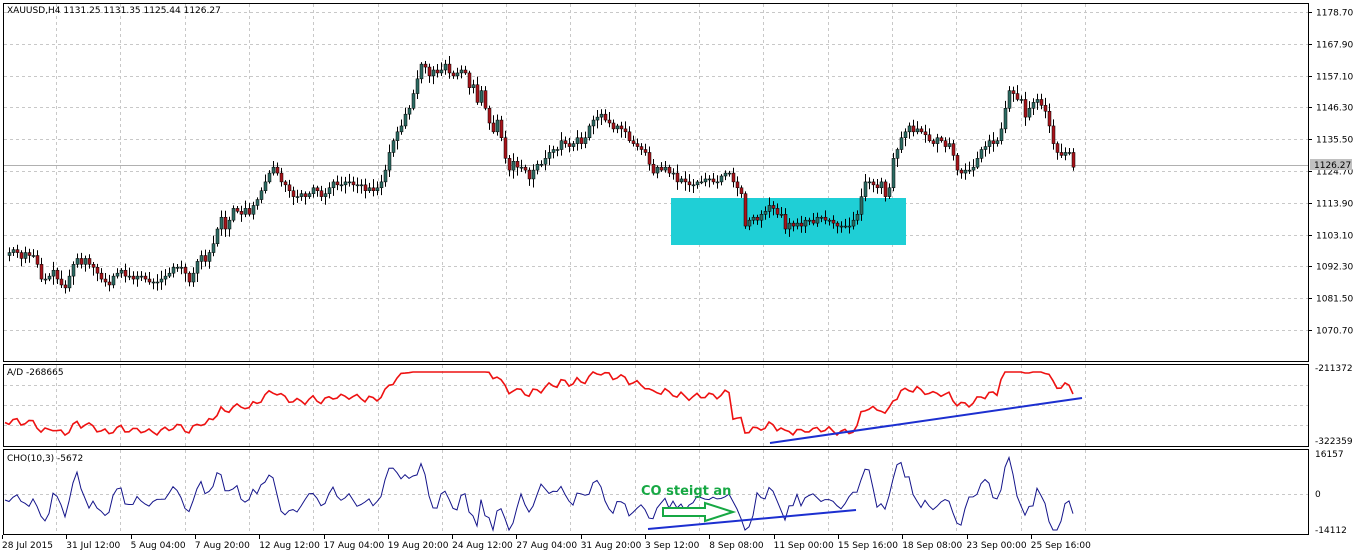 The height and width of the screenshot is (560, 1362). What do you see at coordinates (27, 546) in the screenshot?
I see `time-tick-label: 28 Jul 2015` at bounding box center [27, 546].